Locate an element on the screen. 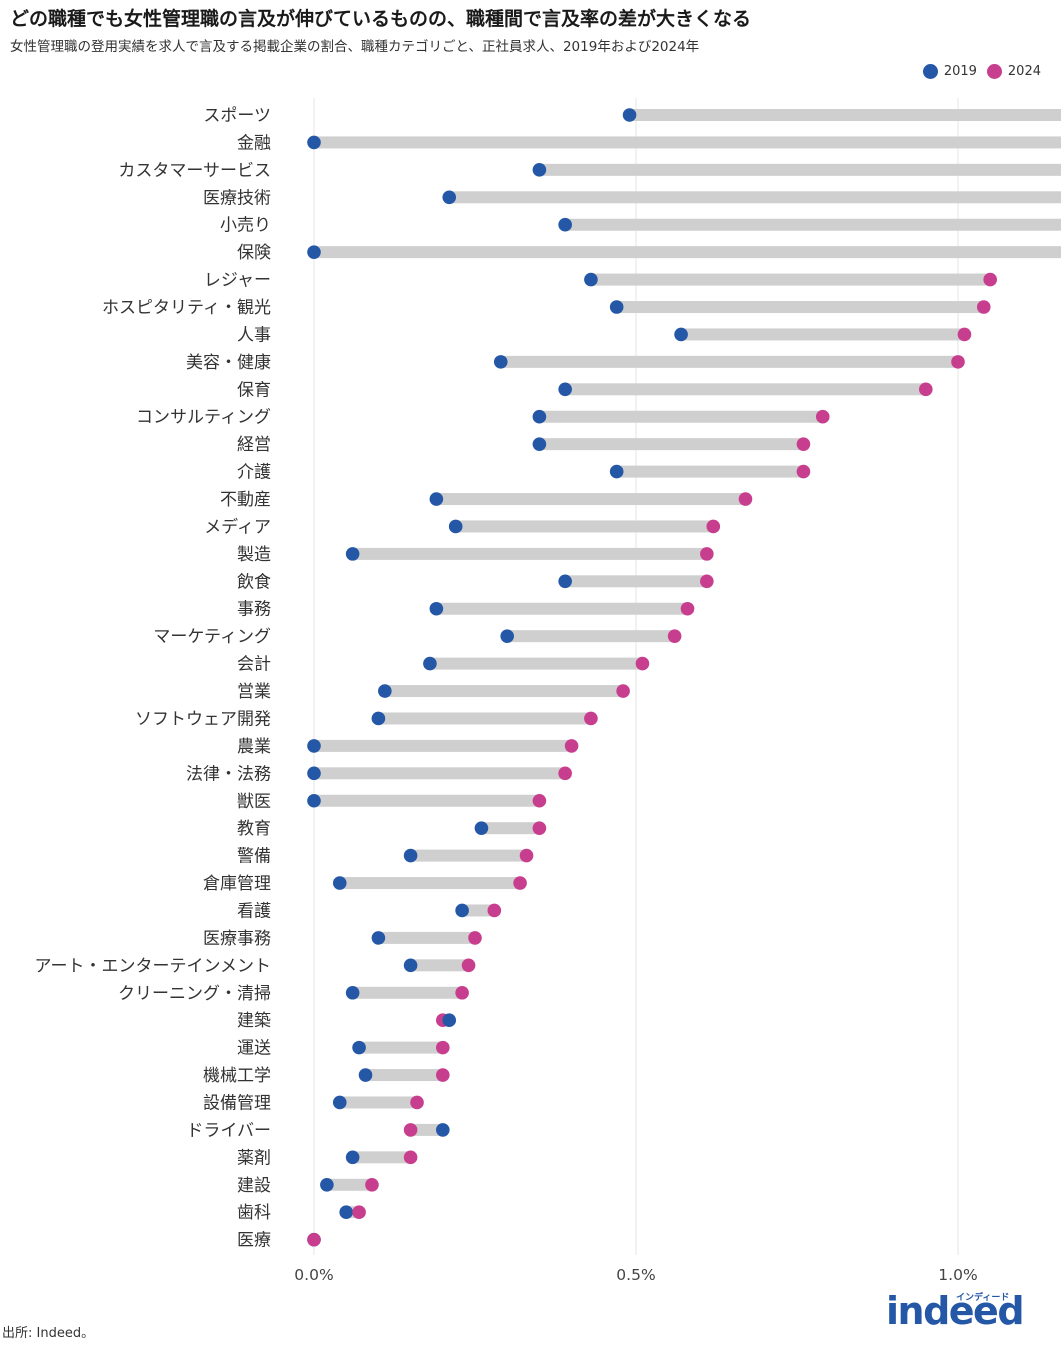  row-22: ソフトウェア開発 is located at coordinates (366, 719).